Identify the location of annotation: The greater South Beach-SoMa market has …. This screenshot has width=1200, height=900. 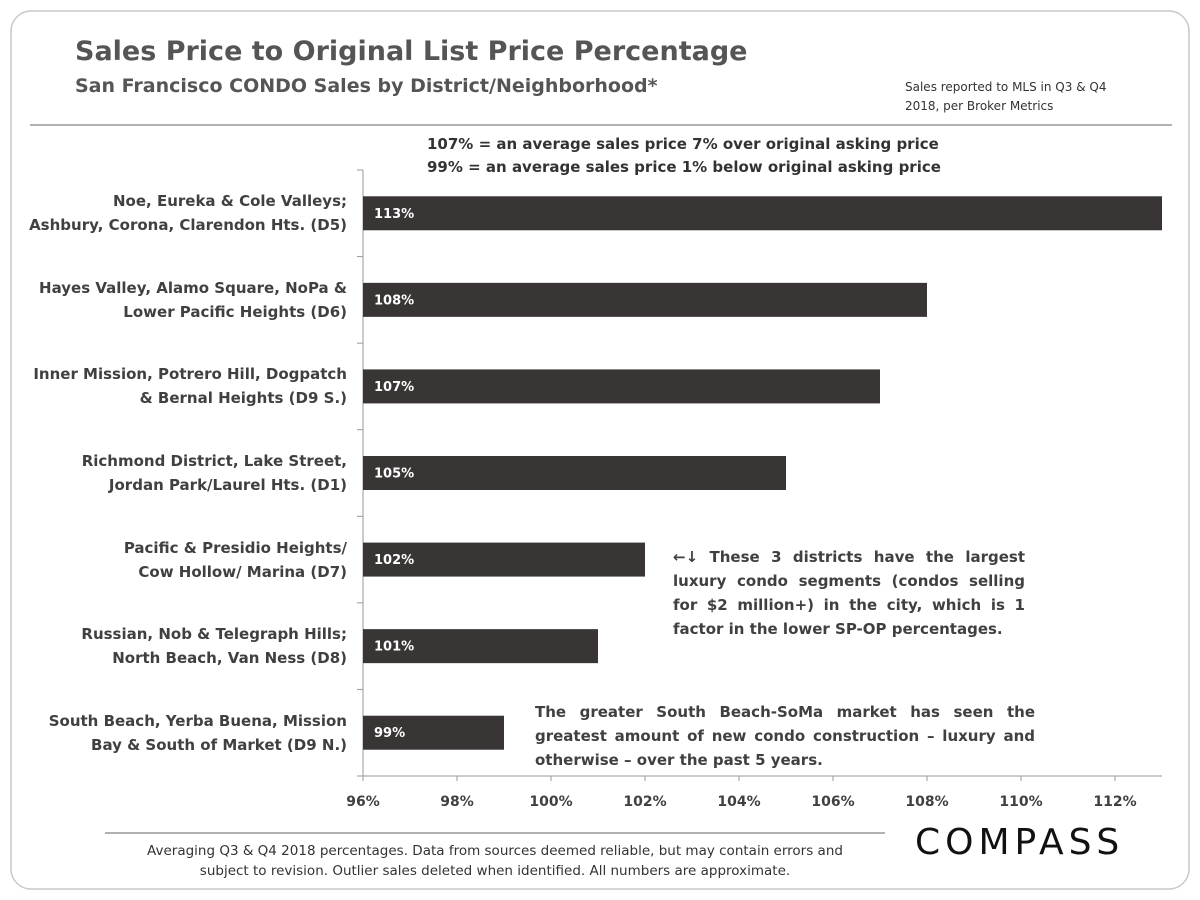
(785, 736).